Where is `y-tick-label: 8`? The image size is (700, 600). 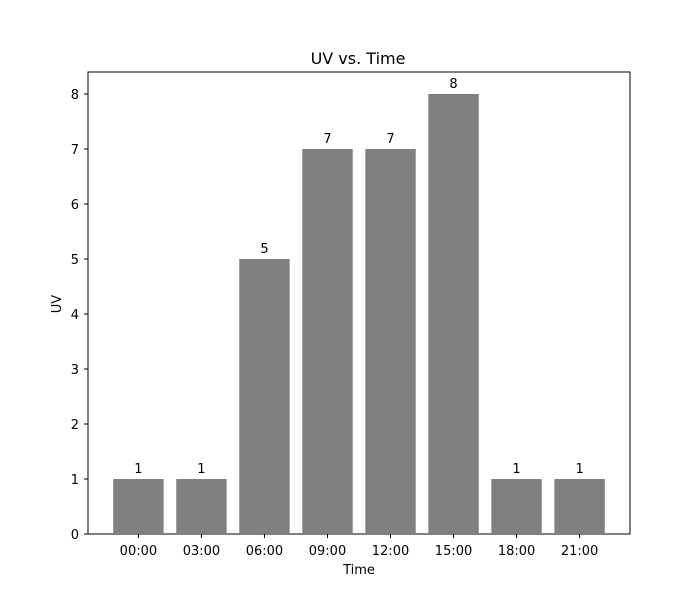 y-tick-label: 8 is located at coordinates (75, 95).